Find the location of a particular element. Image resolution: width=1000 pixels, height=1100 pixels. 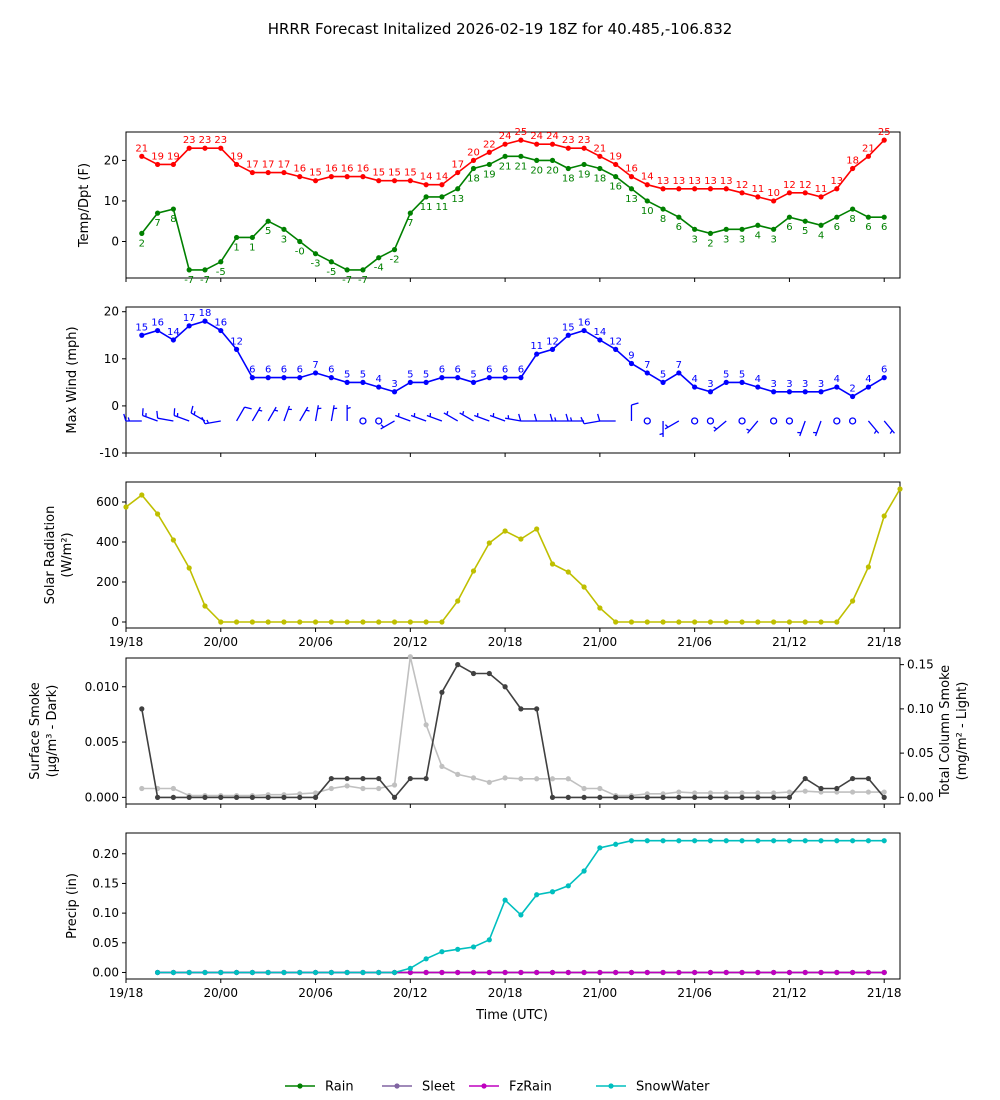

solar-xtick-label: 21/12 is located at coordinates (789, 642).